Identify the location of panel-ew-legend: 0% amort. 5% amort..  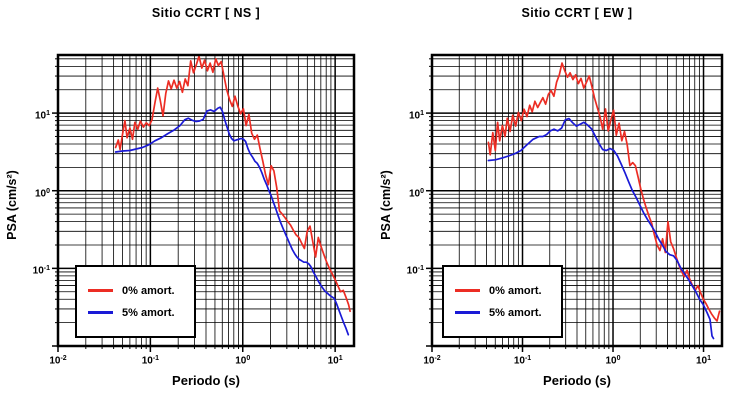
(502, 301).